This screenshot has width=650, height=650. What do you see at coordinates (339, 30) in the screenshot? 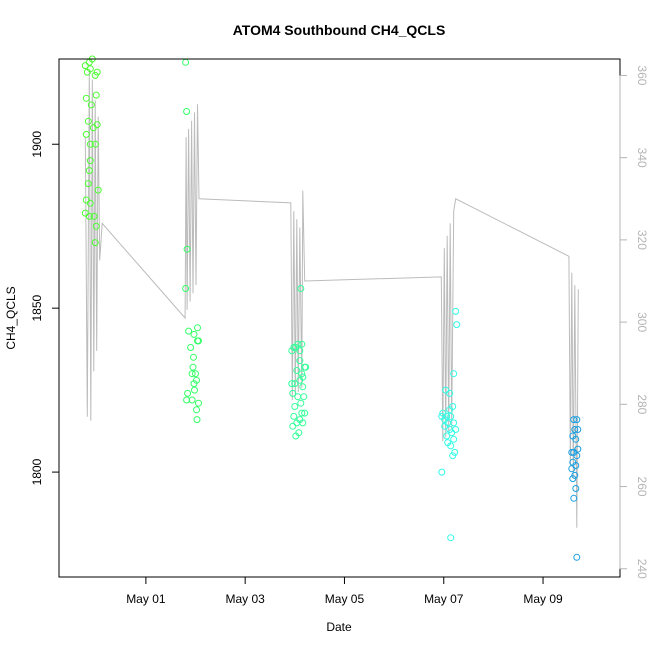
I see `chart-title: ATOM4 Southbound CH4_QCLS` at bounding box center [339, 30].